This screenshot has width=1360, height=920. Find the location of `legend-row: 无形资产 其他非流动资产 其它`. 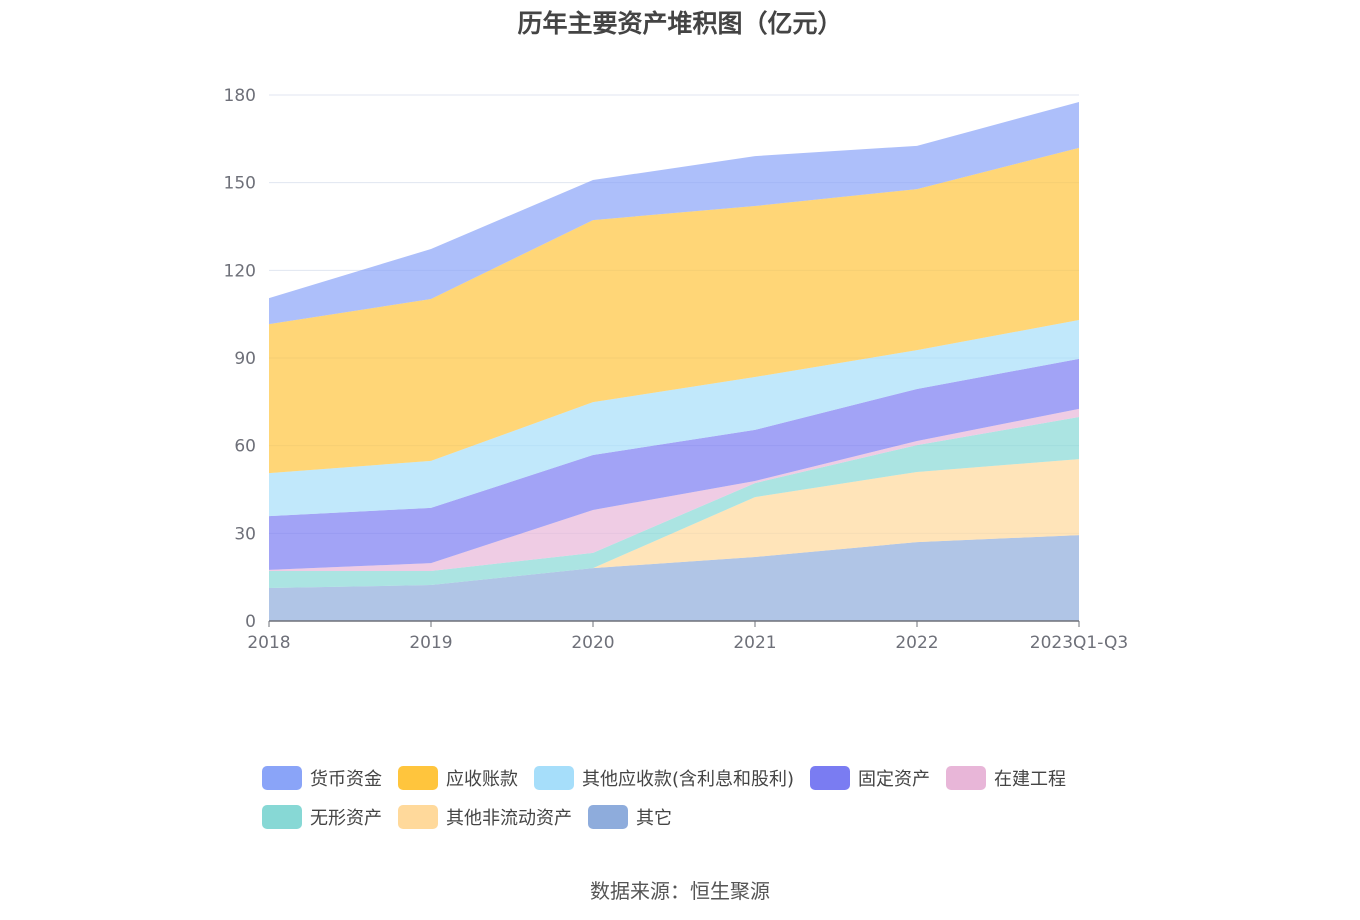

legend-row: 无形资产 其他非流动资产 其它 is located at coordinates (702, 816).